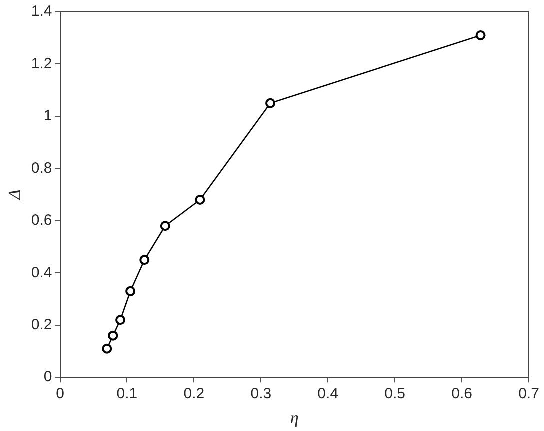 This screenshot has height=431, width=544. Describe the element at coordinates (41, 325) in the screenshot. I see `y-tick-label: 0.2` at that location.